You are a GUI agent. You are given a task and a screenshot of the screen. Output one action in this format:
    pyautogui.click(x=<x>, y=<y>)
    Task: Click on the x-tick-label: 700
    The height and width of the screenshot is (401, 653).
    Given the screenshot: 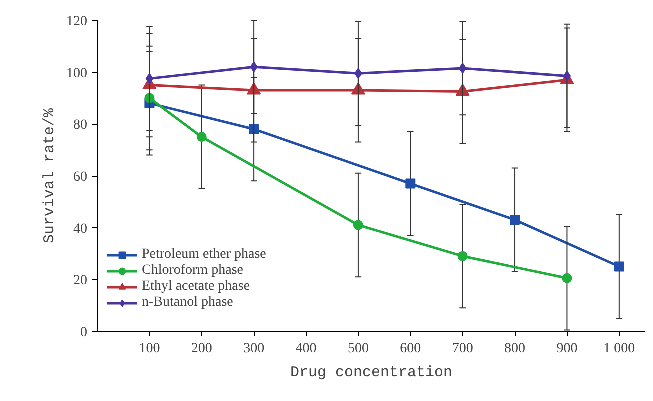 What is the action you would take?
    pyautogui.click(x=463, y=349)
    